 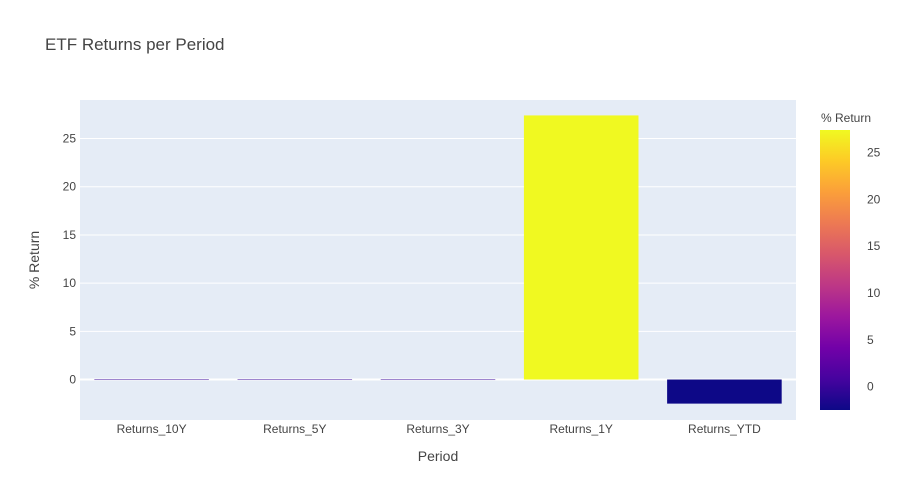 What do you see at coordinates (438, 456) in the screenshot?
I see `x-axis-label: Period` at bounding box center [438, 456].